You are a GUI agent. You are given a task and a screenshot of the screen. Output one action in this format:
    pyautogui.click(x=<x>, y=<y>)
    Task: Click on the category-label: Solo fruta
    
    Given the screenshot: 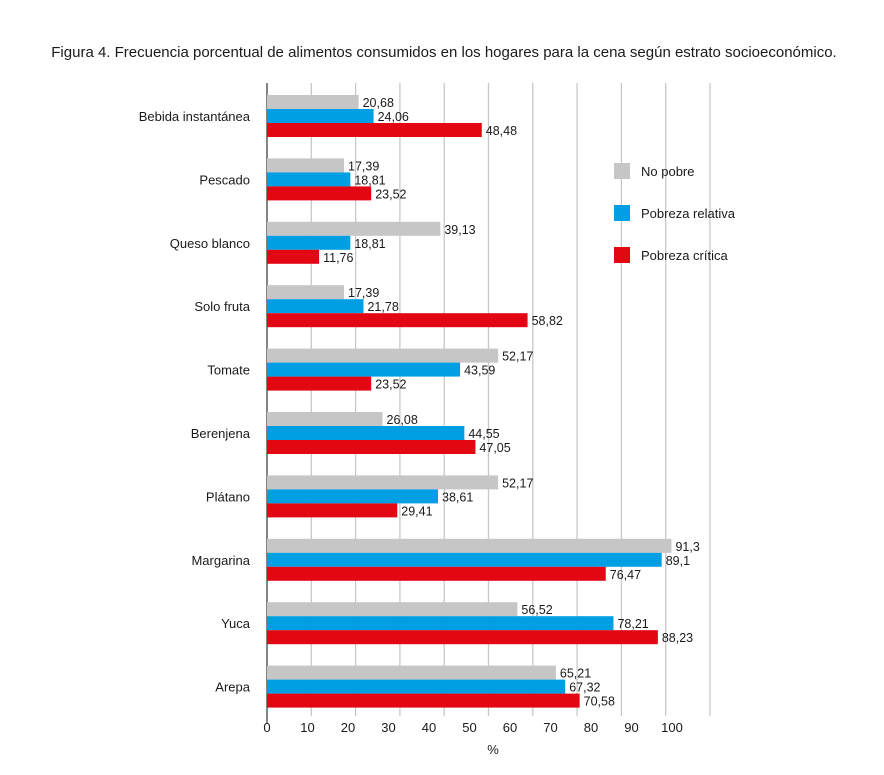 What is the action you would take?
    pyautogui.click(x=222, y=306)
    